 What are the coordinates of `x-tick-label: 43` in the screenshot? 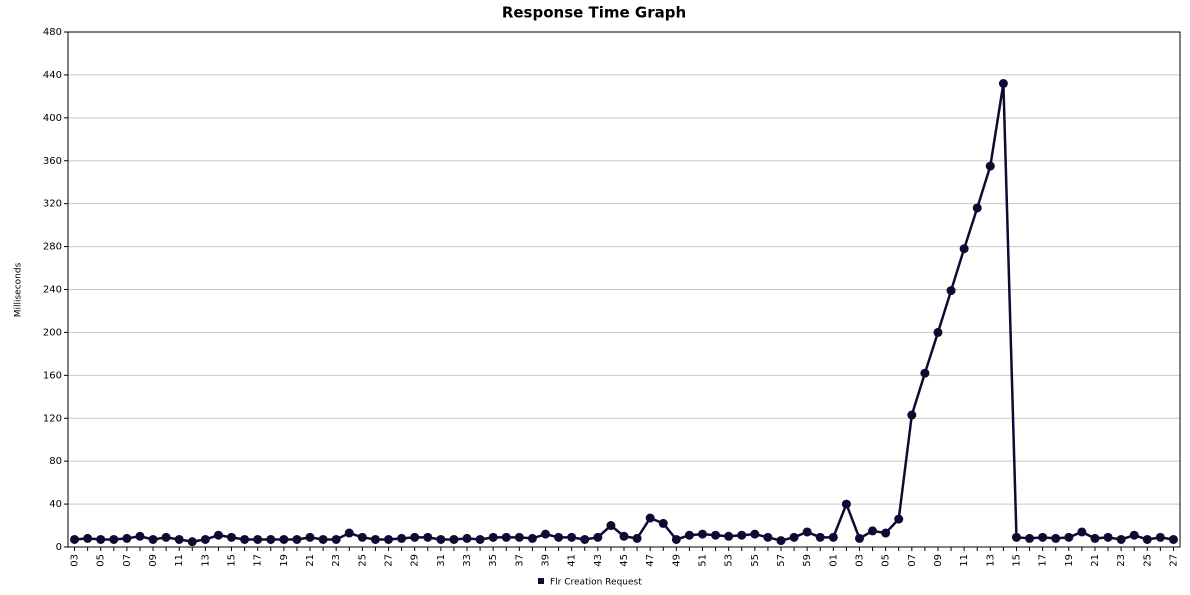 It's located at (598, 560).